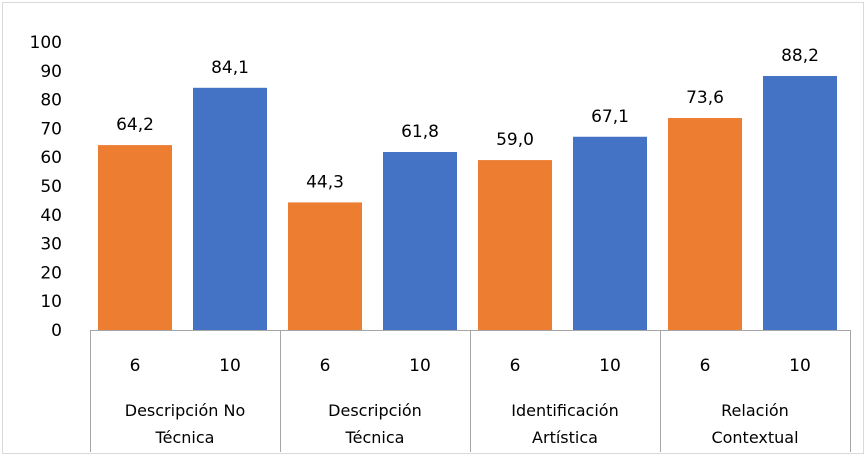  Describe the element at coordinates (51, 72) in the screenshot. I see `y-tick-label: 90` at that location.